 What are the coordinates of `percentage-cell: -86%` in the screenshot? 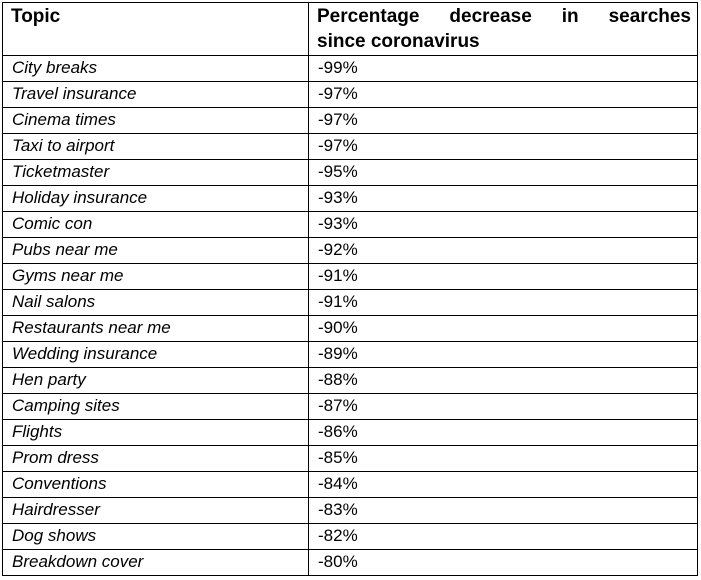 It's located at (503, 432).